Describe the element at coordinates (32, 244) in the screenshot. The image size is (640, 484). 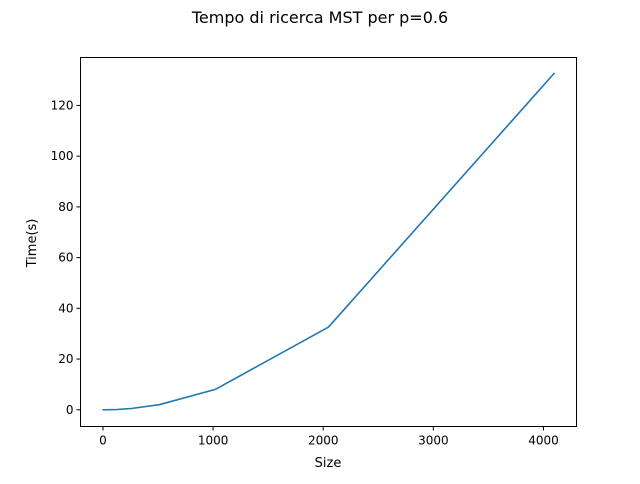
I see `y-axis-label: Time(s)` at that location.